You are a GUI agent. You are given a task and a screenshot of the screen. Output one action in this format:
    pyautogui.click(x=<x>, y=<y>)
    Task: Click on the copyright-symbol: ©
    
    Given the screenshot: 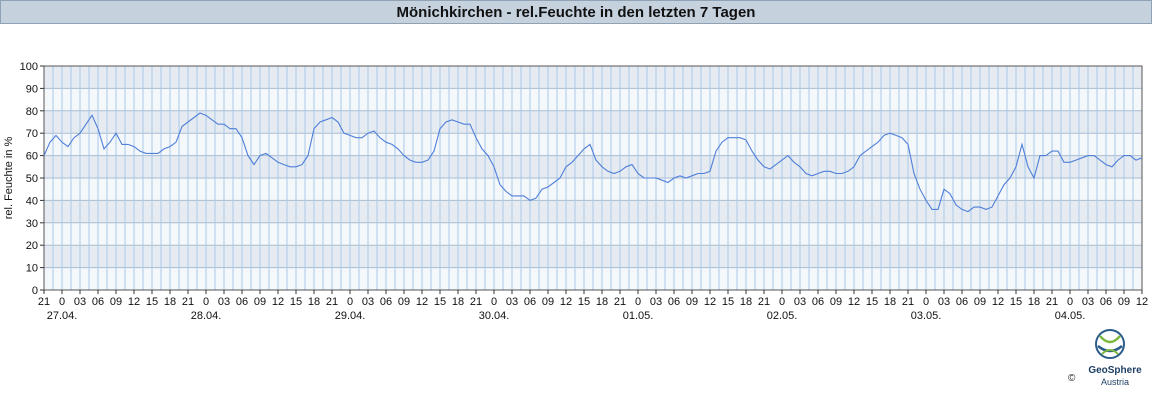 What is the action you would take?
    pyautogui.click(x=1072, y=378)
    